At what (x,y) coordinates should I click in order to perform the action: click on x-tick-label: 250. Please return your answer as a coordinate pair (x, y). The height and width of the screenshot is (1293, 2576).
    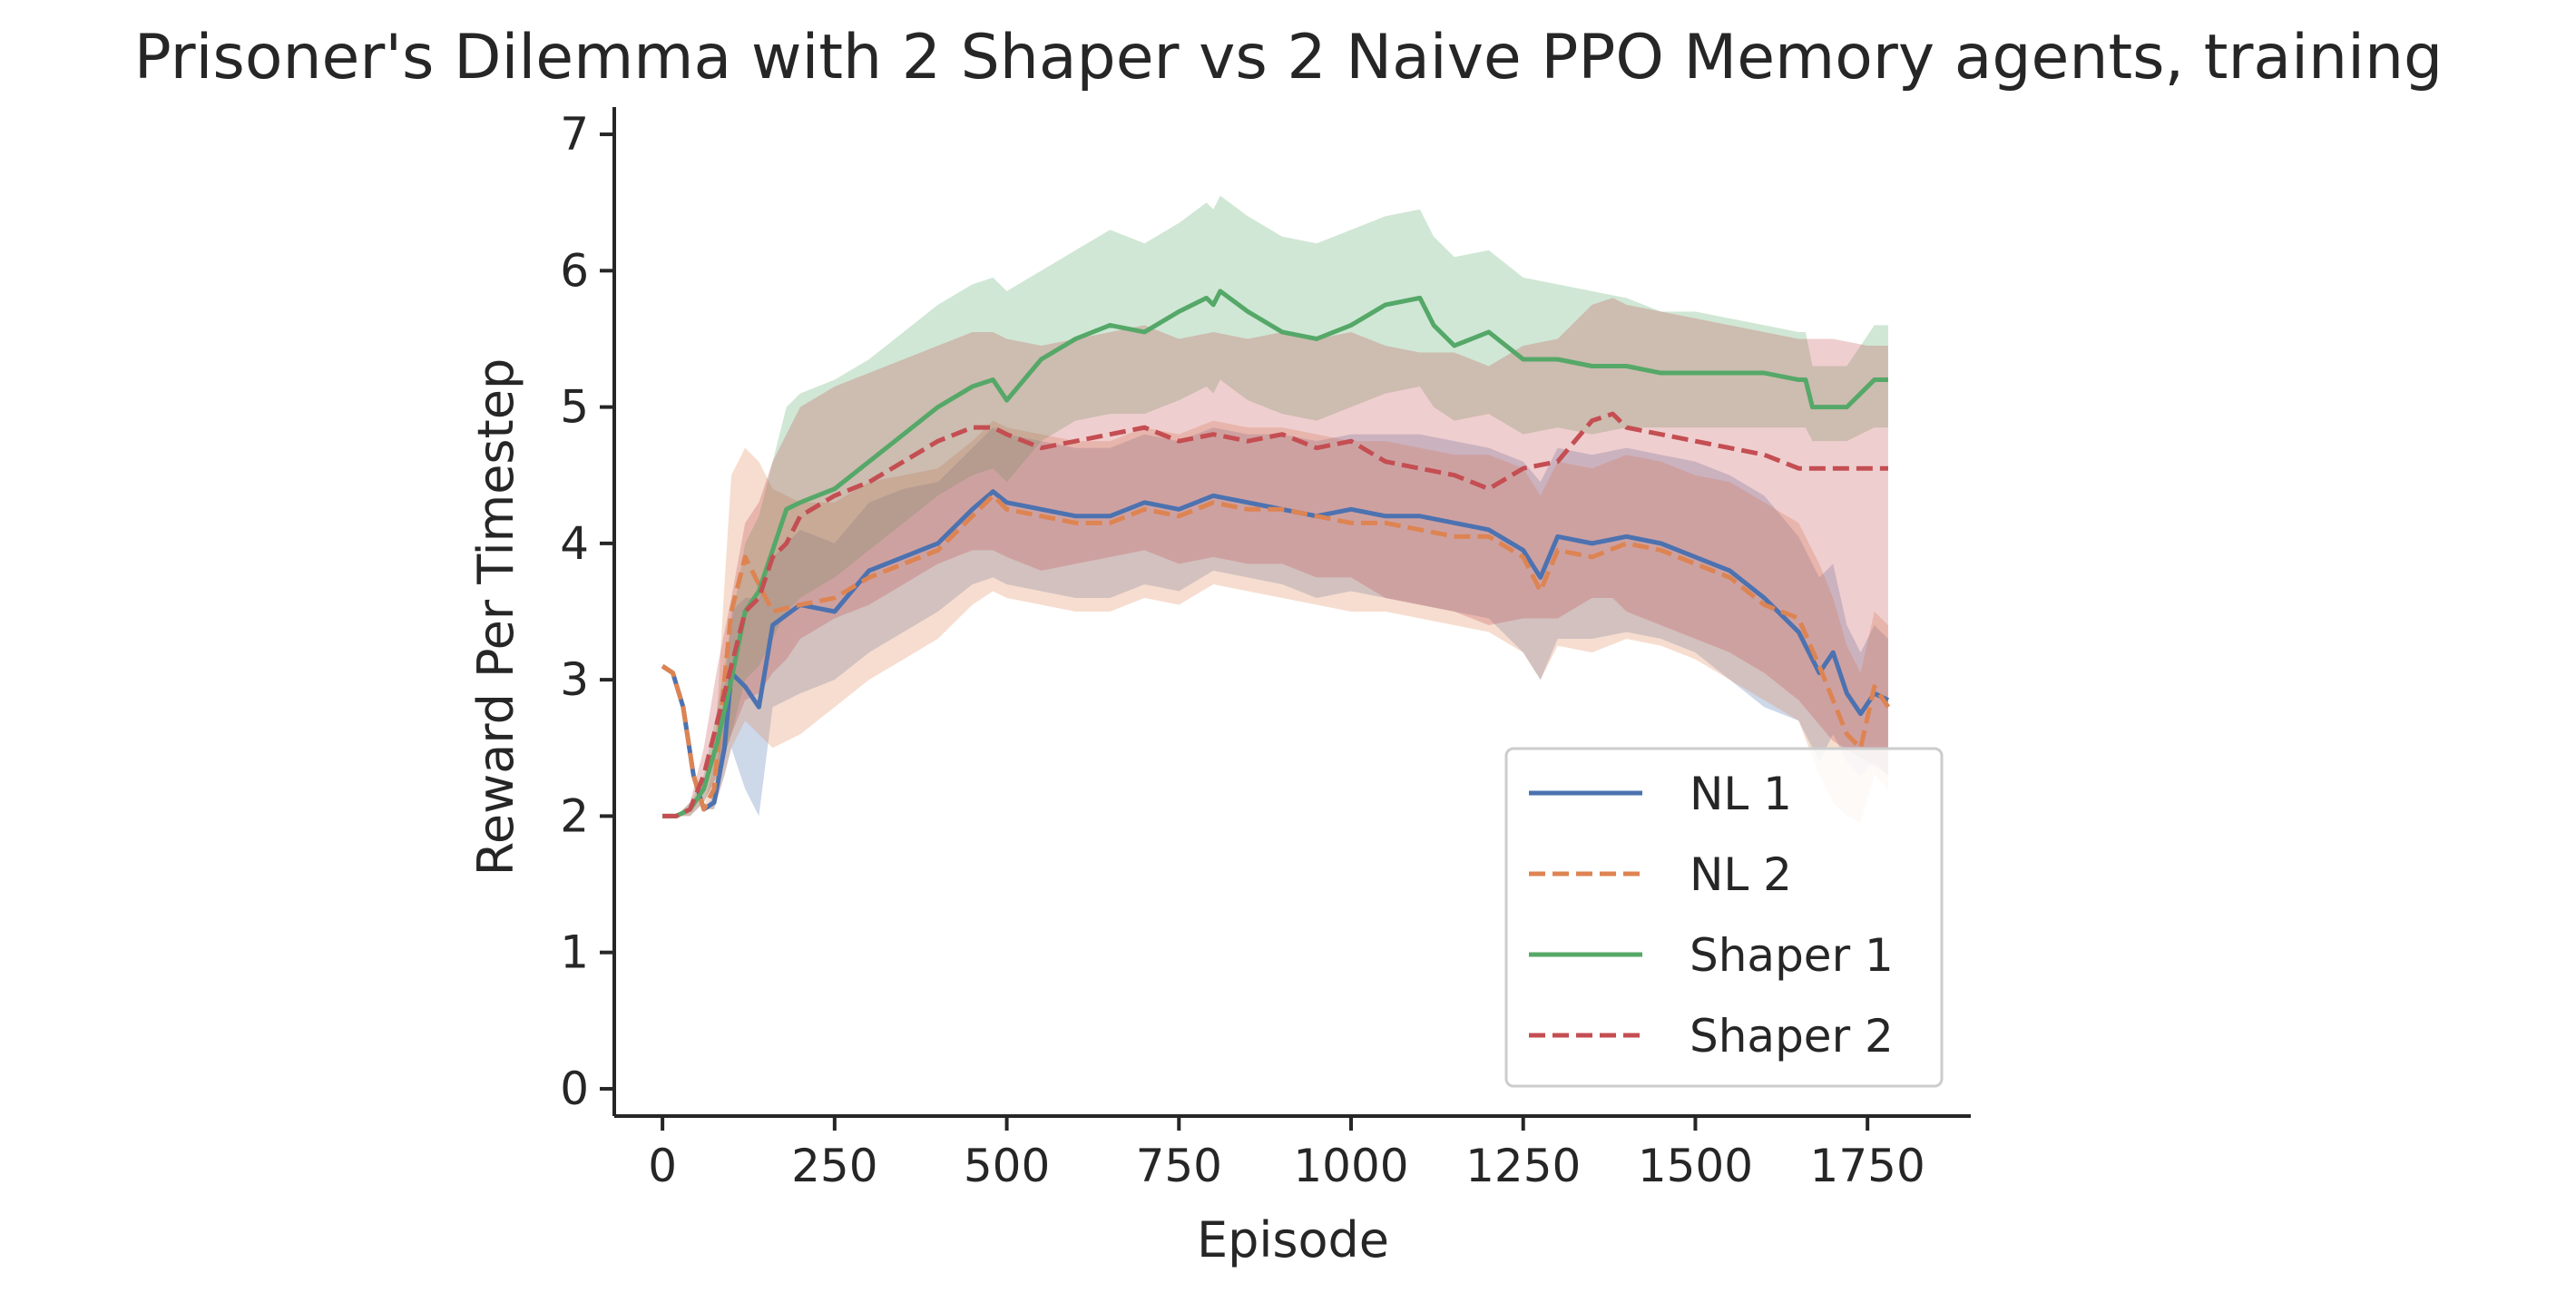
    Looking at the image, I should click on (834, 1166).